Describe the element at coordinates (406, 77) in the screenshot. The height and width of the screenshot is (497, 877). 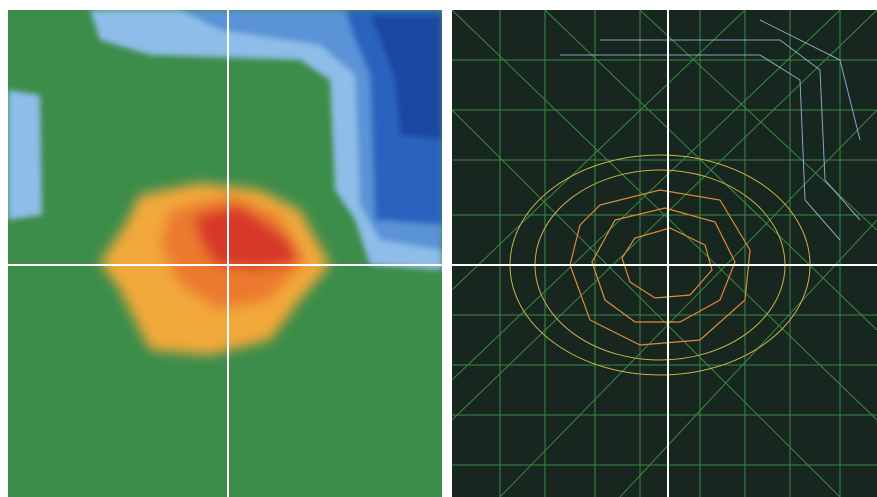
I see `dark-blue-region` at that location.